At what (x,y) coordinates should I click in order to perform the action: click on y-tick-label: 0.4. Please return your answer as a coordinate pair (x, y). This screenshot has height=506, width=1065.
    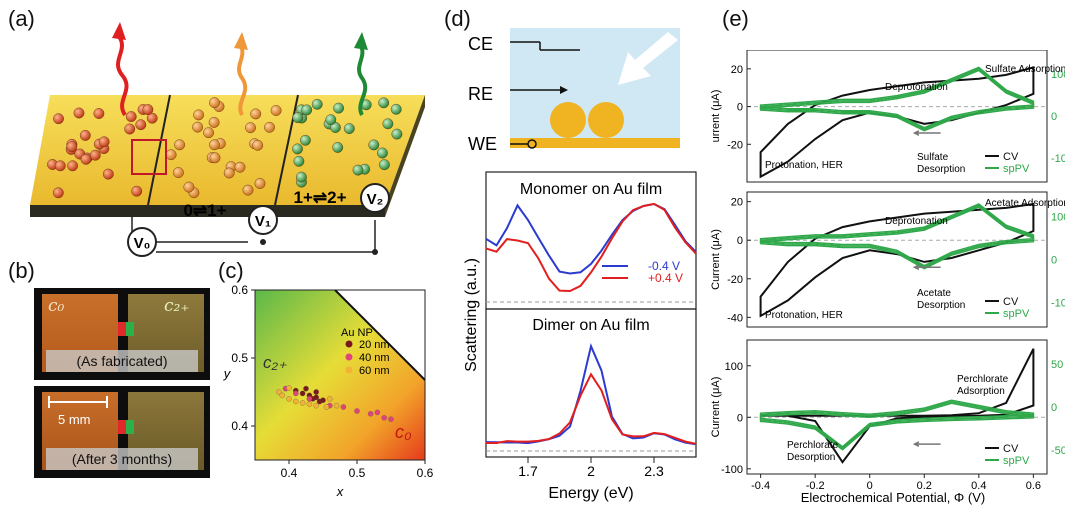
    Looking at the image, I should click on (239, 426).